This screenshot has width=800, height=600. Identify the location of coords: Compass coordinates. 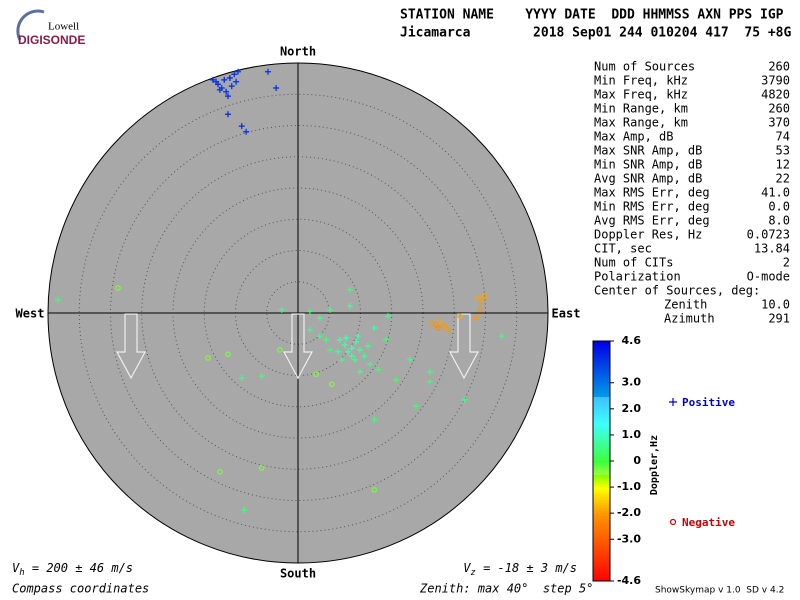
(80, 589).